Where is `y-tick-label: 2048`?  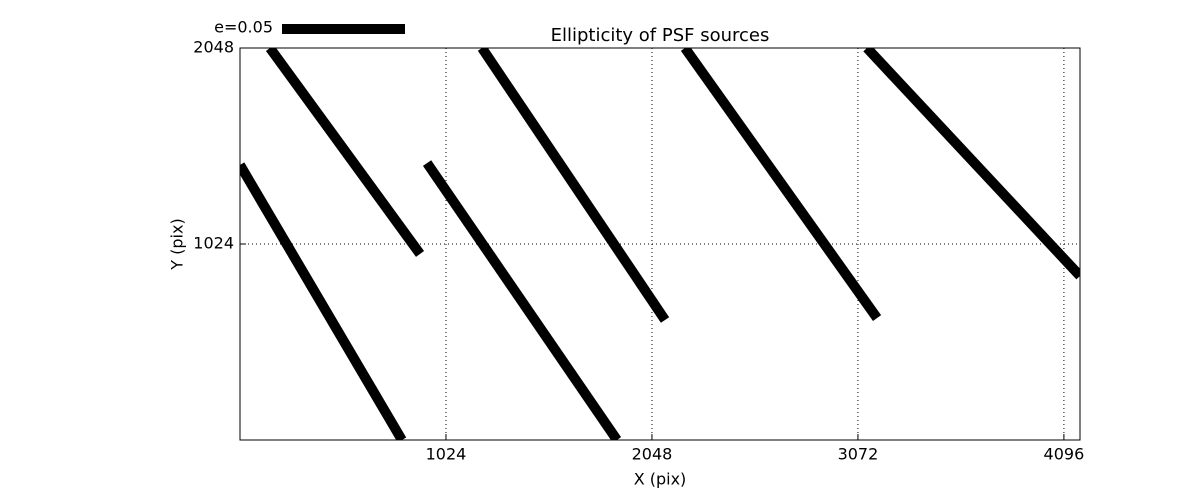 y-tick-label: 2048 is located at coordinates (213, 47).